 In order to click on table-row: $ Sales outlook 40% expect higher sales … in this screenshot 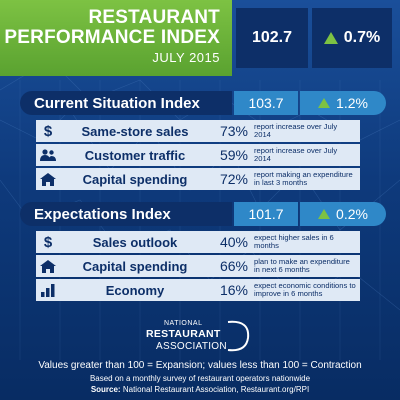, I will do `click(198, 242)`.